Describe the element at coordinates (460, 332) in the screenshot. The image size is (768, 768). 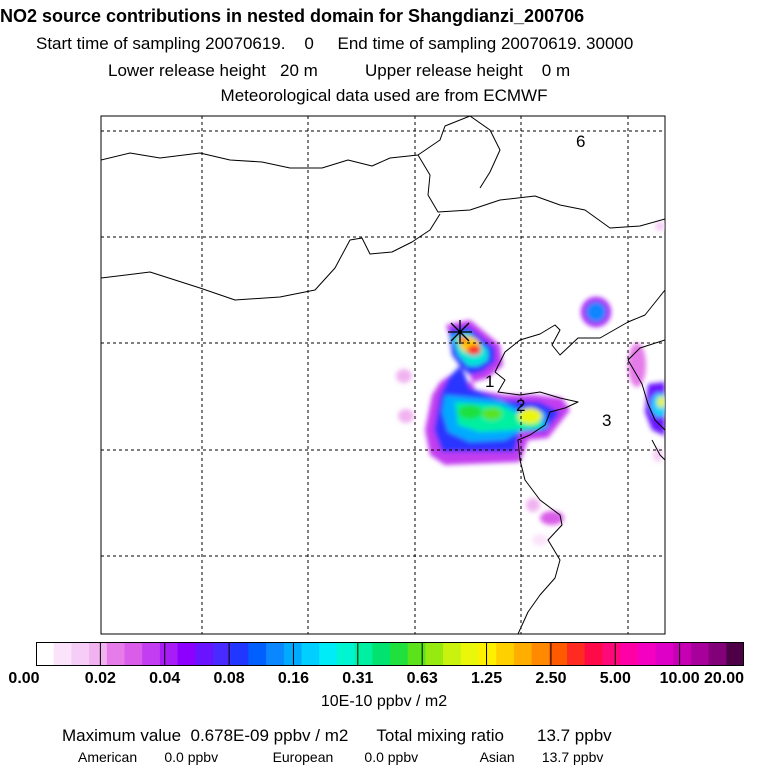
I see `receptor-star-icon` at that location.